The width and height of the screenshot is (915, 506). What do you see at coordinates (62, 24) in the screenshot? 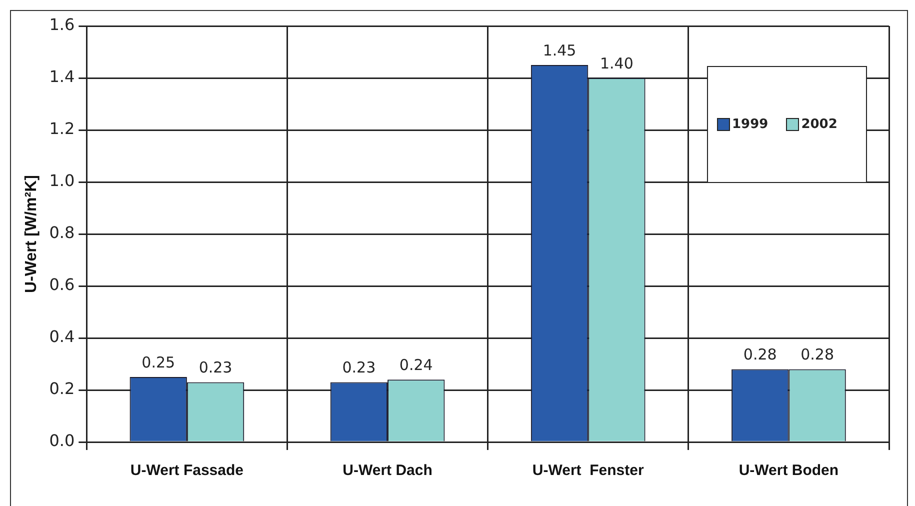
I see `y-tick-label: 1.6` at bounding box center [62, 24].